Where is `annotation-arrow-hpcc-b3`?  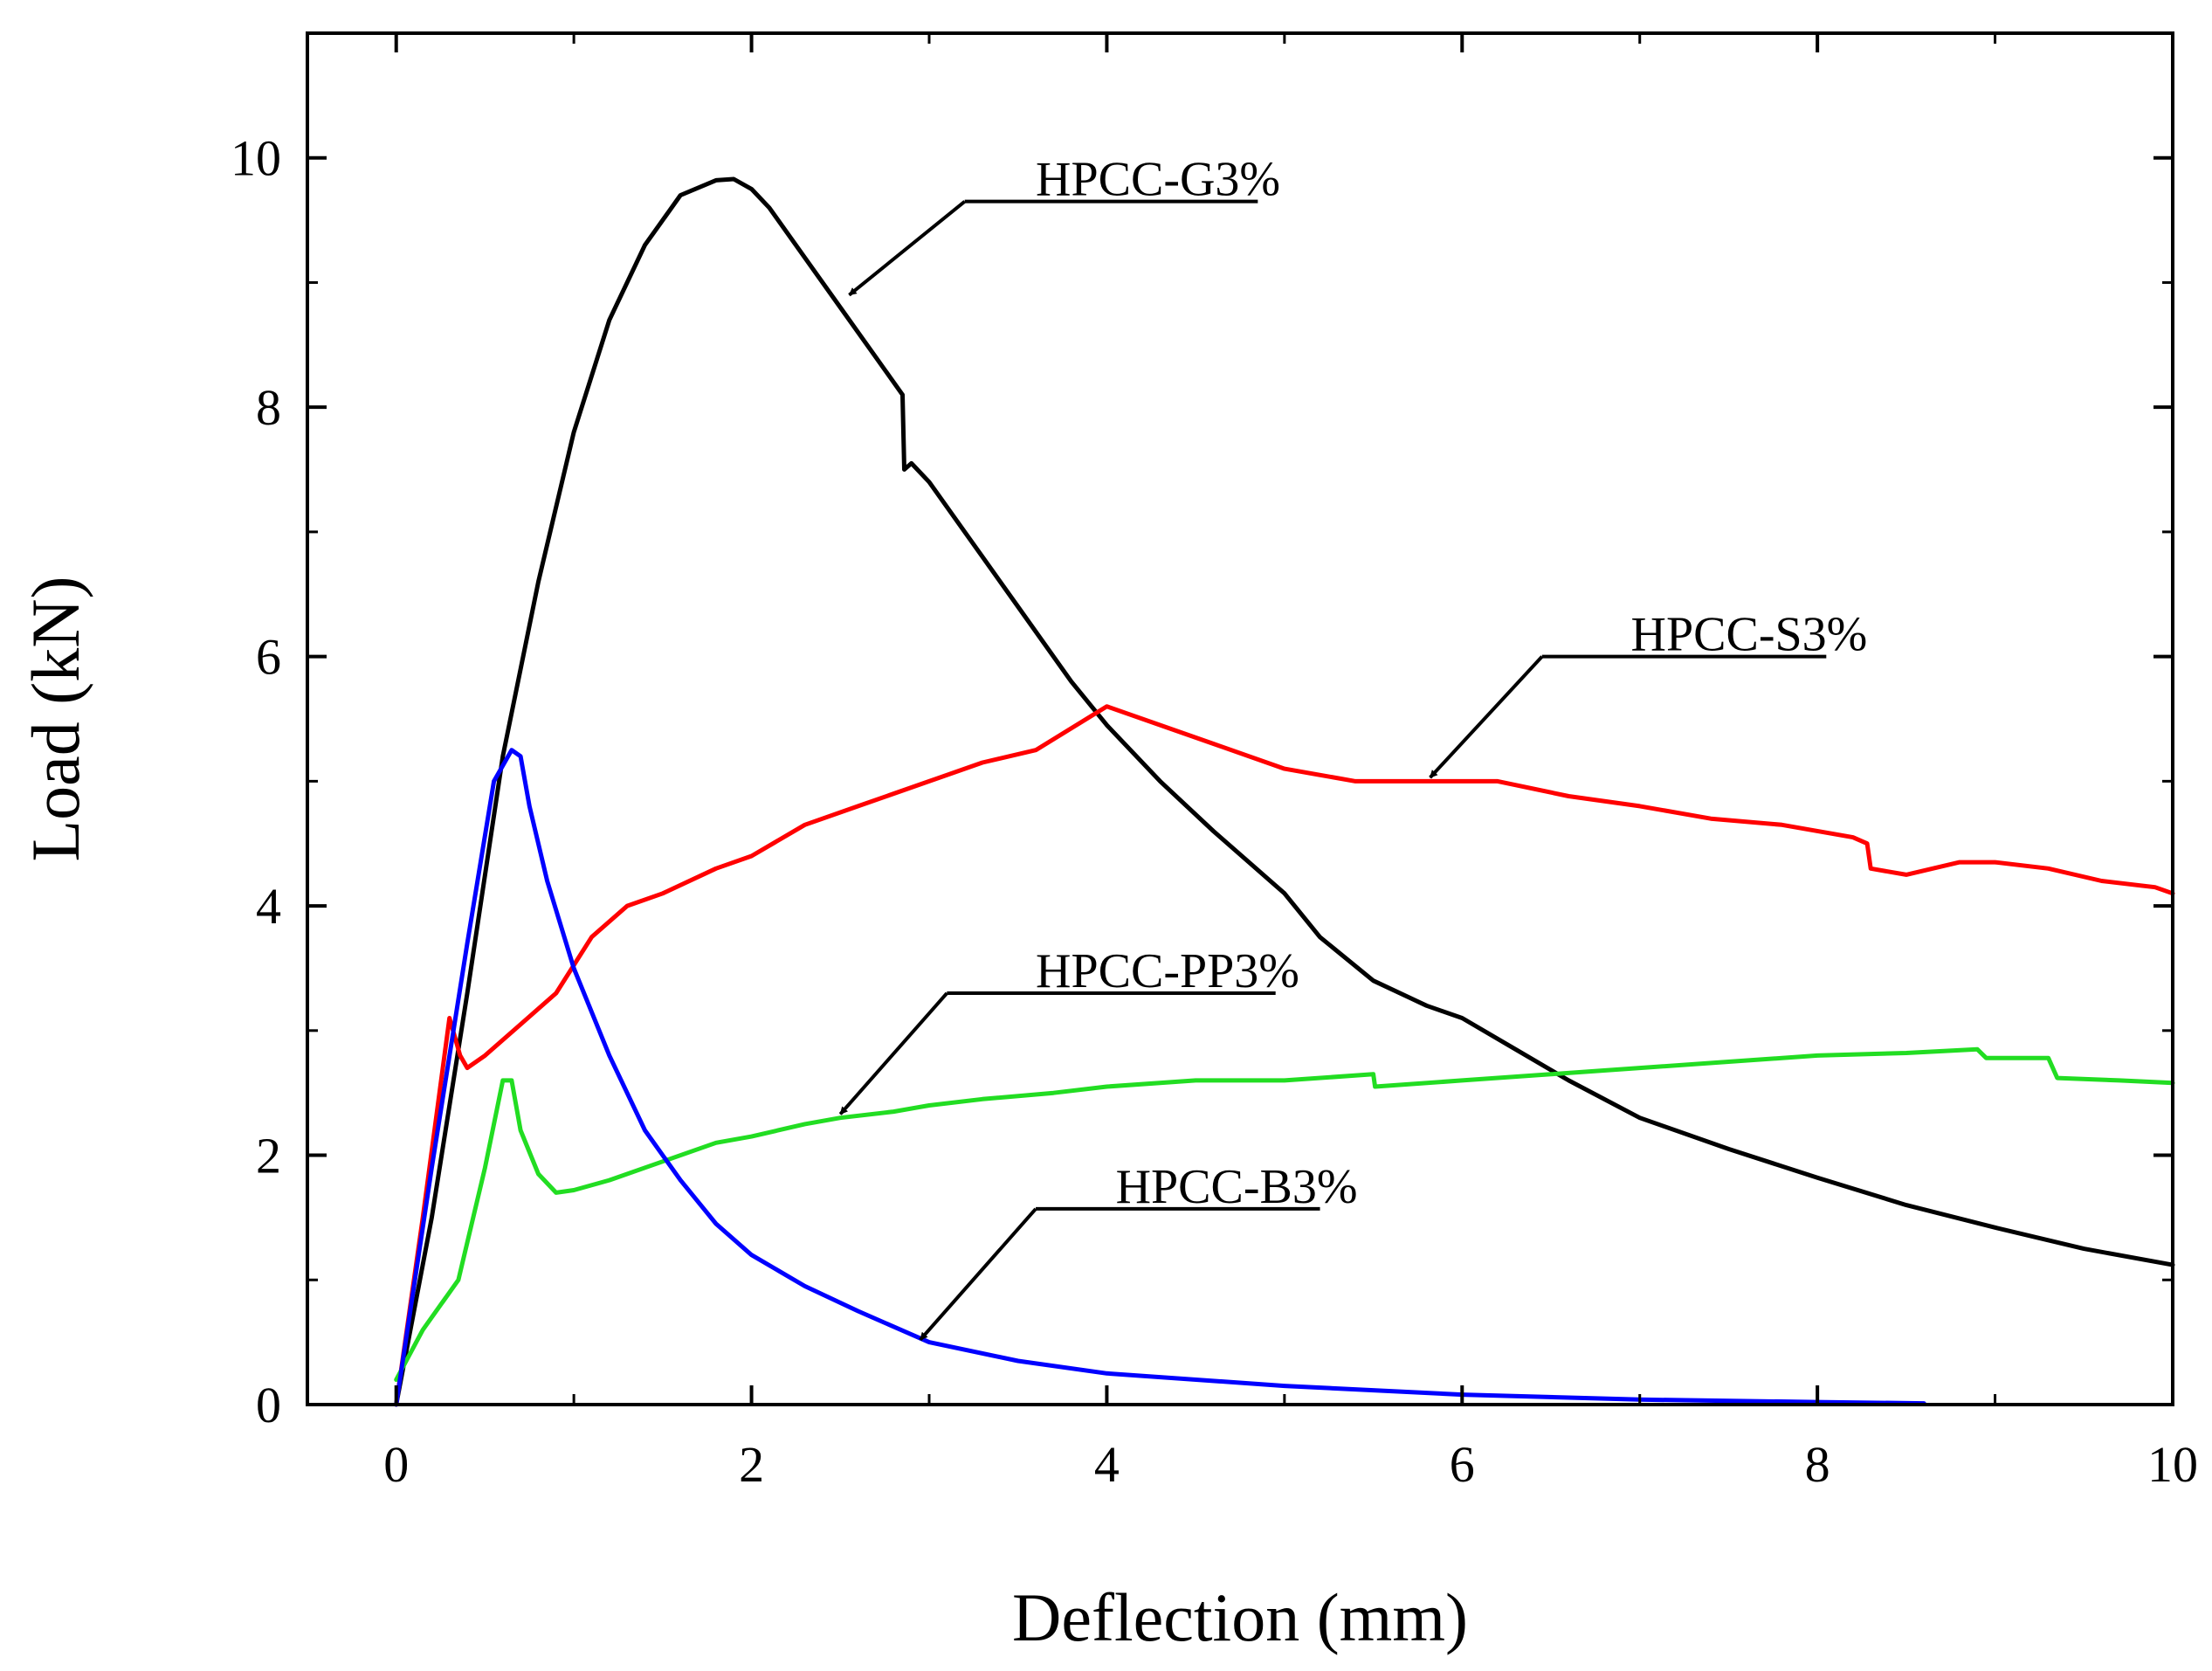
annotation-arrow-hpcc-b3 is located at coordinates (978, 1274).